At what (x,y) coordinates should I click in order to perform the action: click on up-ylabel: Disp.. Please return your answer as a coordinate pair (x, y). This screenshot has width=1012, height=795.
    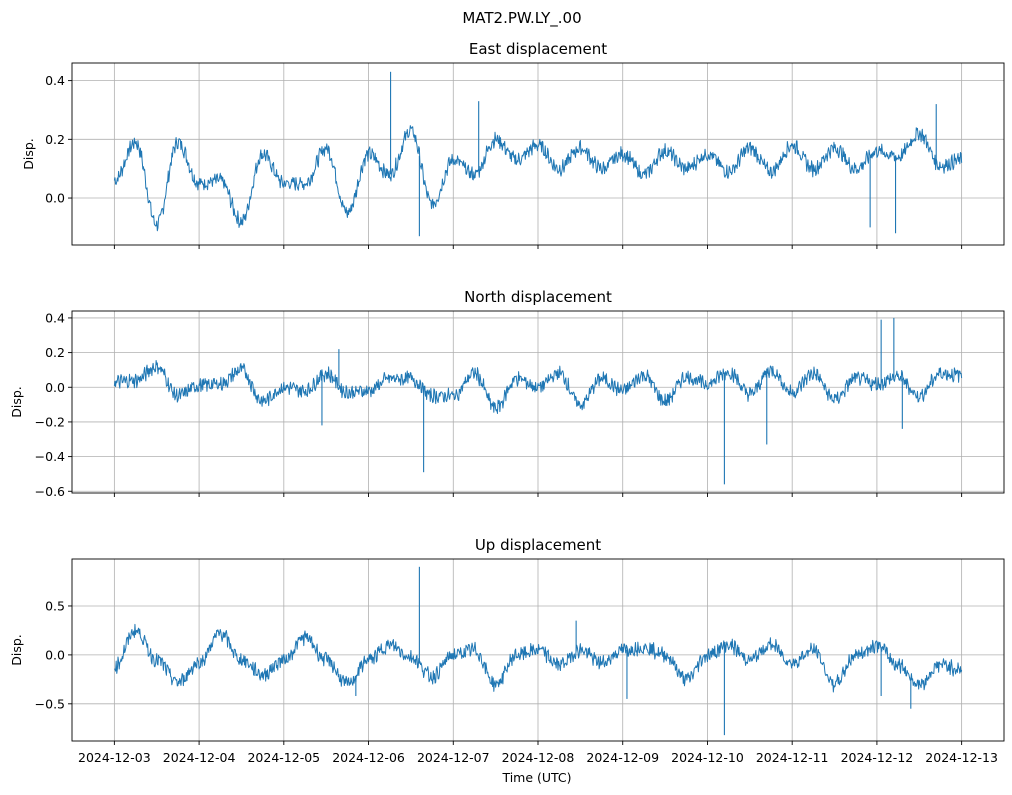
    Looking at the image, I should click on (16, 650).